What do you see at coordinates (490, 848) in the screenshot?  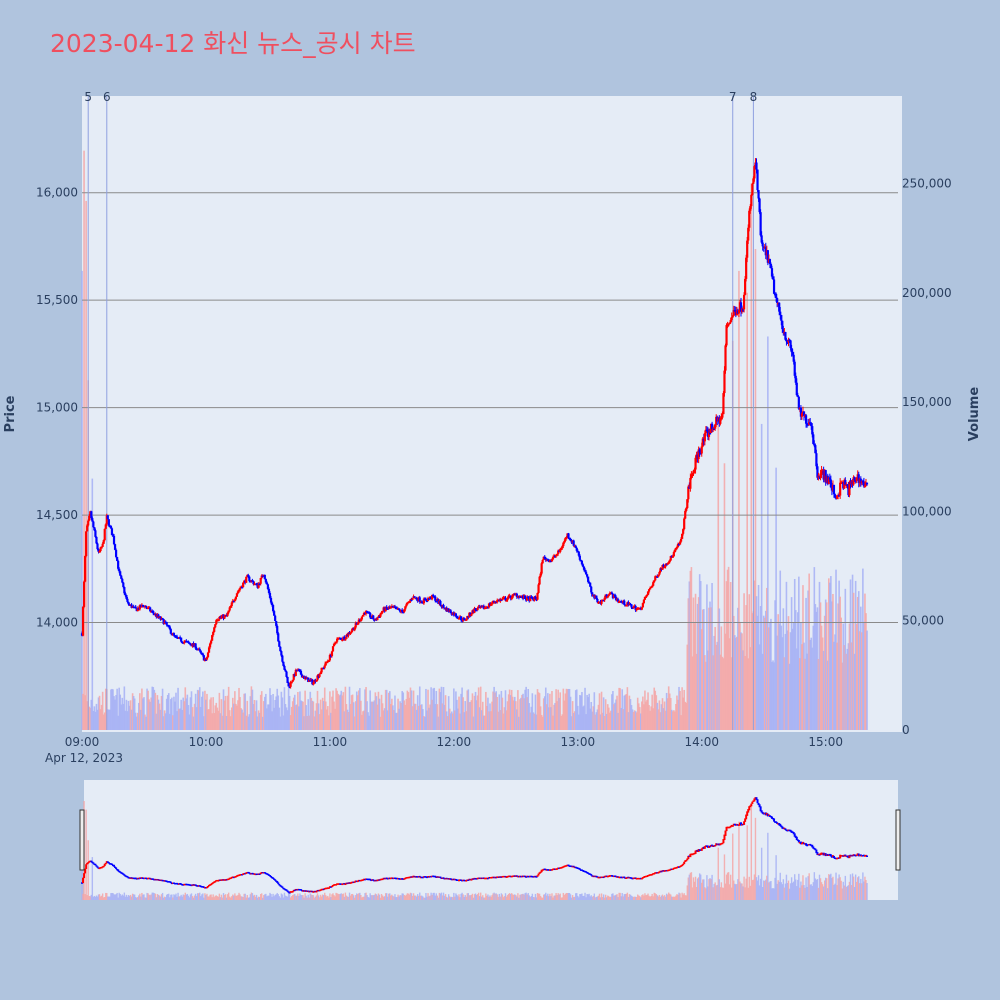 I see `range-slider` at bounding box center [490, 848].